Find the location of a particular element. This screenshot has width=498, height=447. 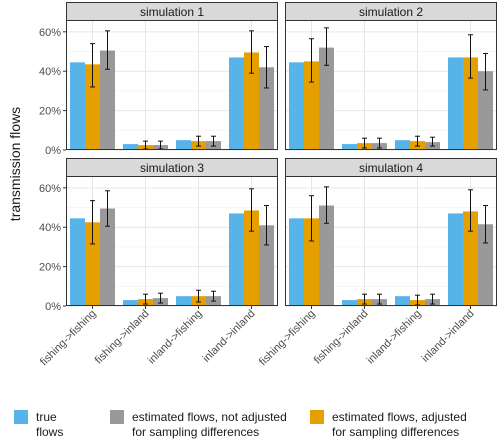

panel-title: simulation 1 is located at coordinates (172, 12).